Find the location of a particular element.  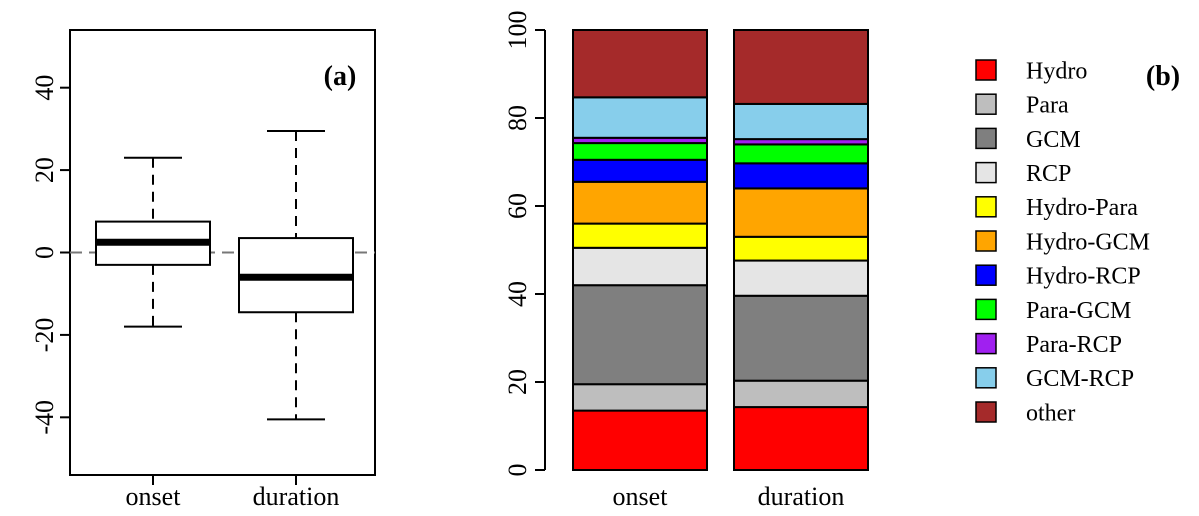

y-tick-label: 60 is located at coordinates (517, 206).